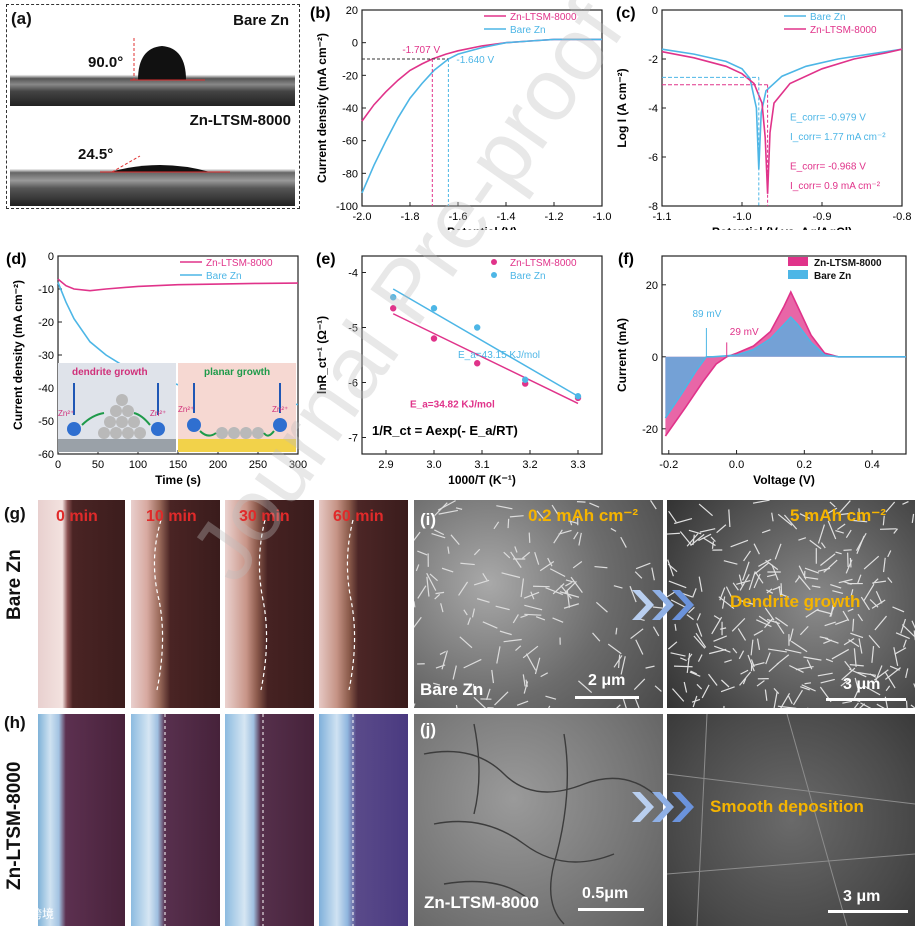  Describe the element at coordinates (607, 697) in the screenshot. I see `scalebar-i-left` at that location.